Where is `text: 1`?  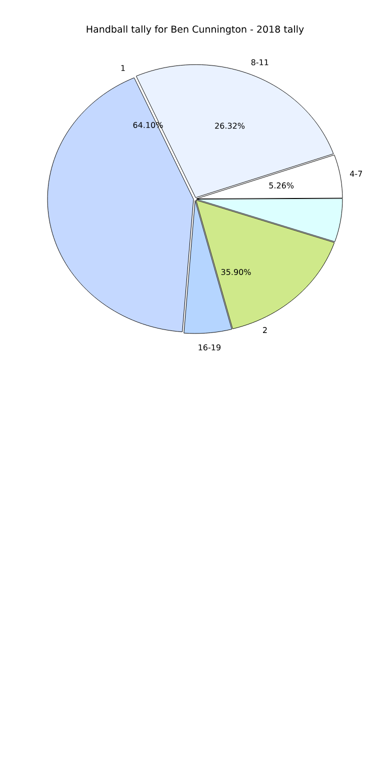 text: 1 is located at coordinates (123, 68).